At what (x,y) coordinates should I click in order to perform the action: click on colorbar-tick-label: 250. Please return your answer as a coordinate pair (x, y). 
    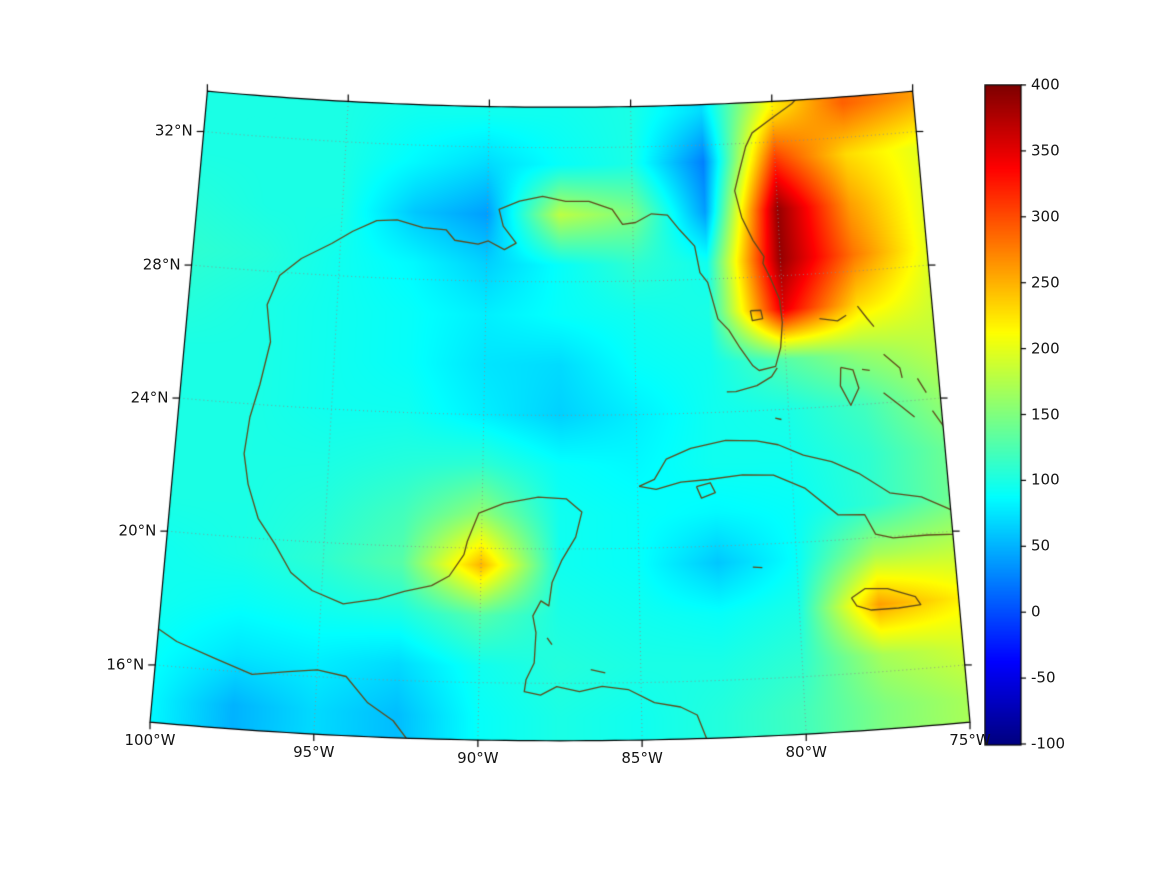
    Looking at the image, I should click on (1045, 282).